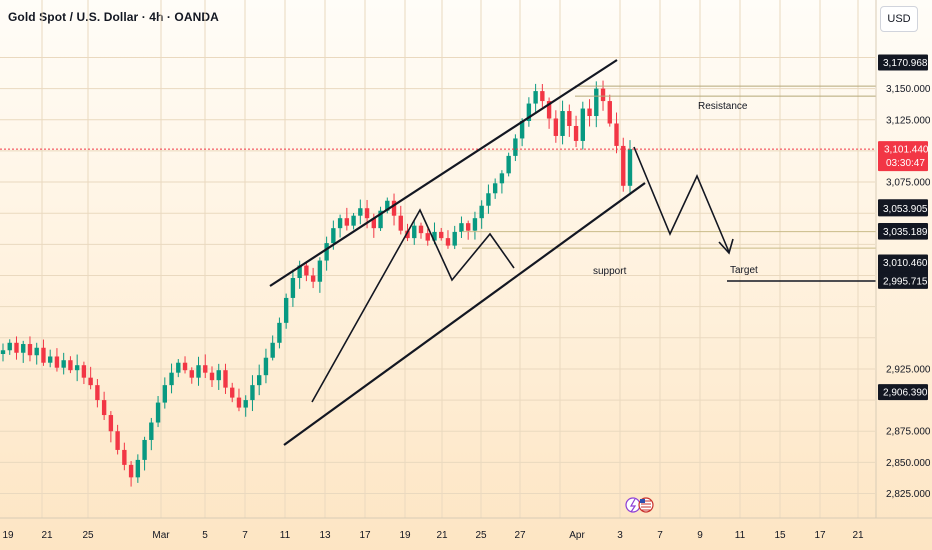 The width and height of the screenshot is (932, 550). What do you see at coordinates (325, 535) in the screenshot?
I see `x-tick-label: 13` at bounding box center [325, 535].